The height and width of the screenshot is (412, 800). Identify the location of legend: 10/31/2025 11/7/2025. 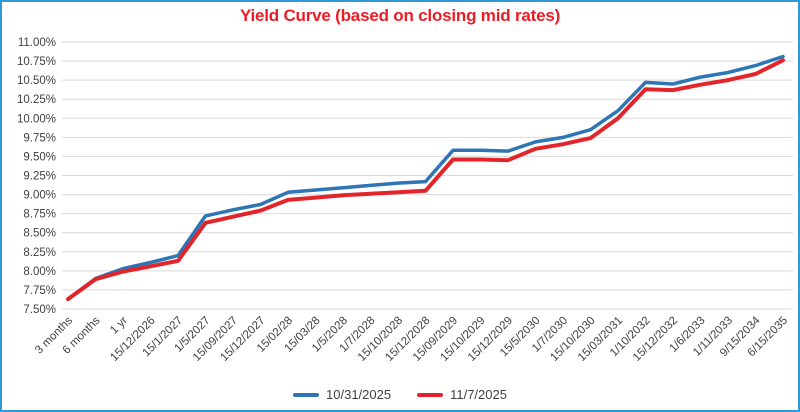
(400, 394).